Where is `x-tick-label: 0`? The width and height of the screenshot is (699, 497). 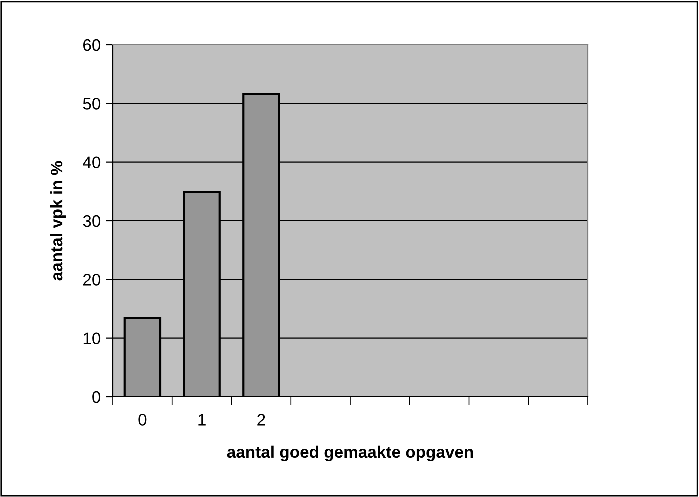 x-tick-label: 0 is located at coordinates (142, 420).